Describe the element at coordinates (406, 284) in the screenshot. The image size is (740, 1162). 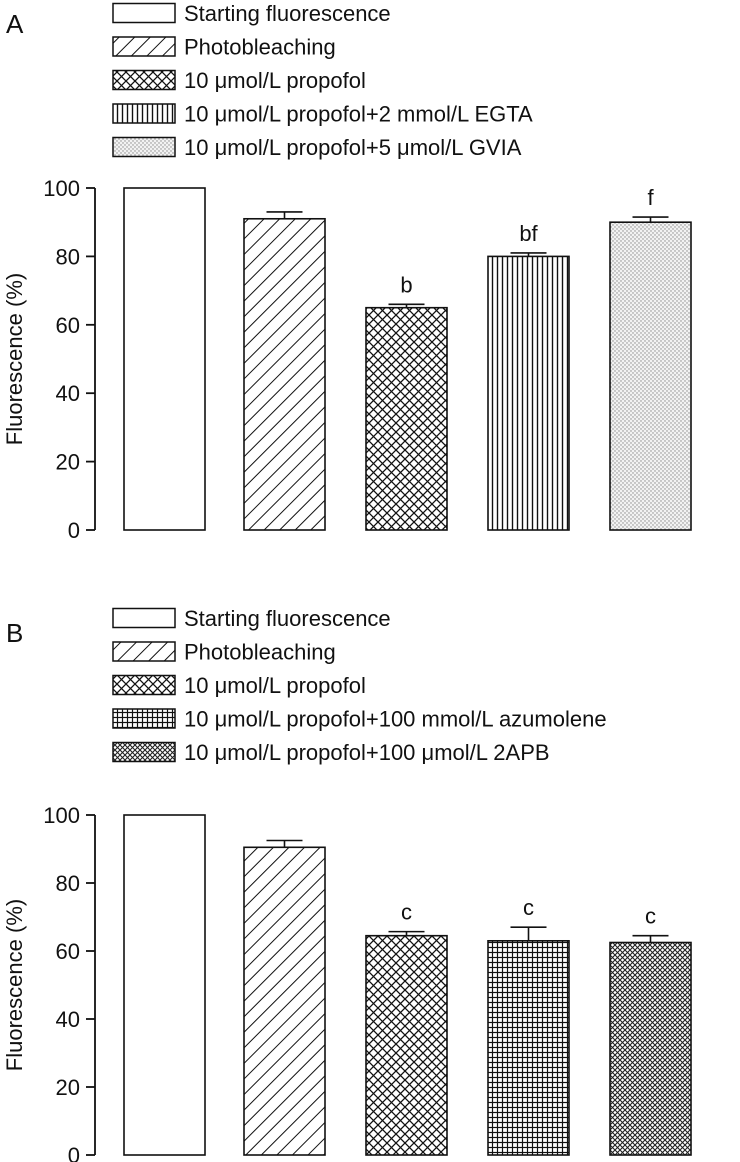
I see `significance-label: b` at that location.